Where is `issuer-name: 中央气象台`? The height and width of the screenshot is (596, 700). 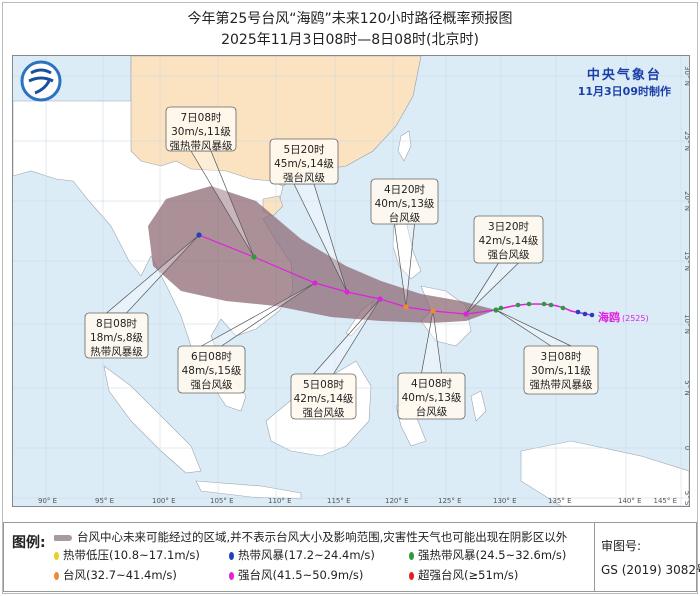
issuer-name: 中央气象台 is located at coordinates (624, 75).